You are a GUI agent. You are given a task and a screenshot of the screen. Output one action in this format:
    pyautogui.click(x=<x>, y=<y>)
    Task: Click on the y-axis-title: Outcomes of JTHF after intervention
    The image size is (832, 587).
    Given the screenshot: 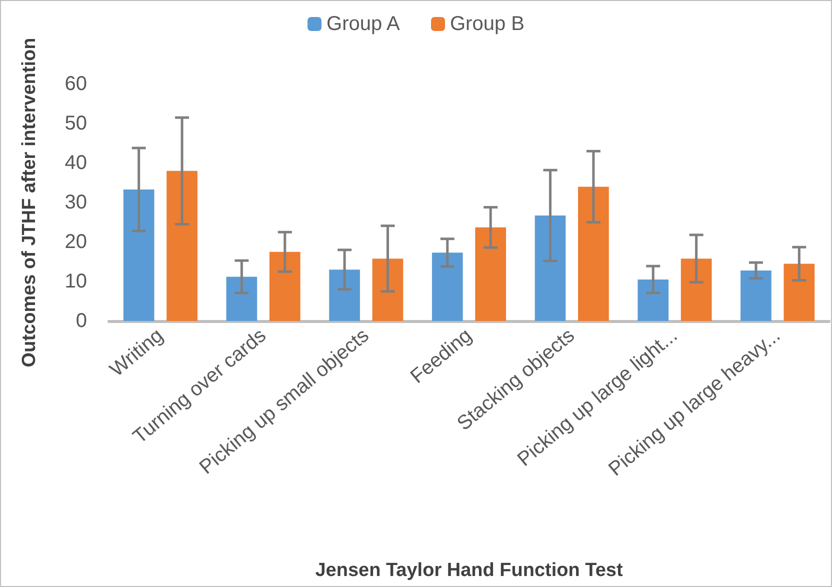 What is the action you would take?
    pyautogui.click(x=29, y=203)
    